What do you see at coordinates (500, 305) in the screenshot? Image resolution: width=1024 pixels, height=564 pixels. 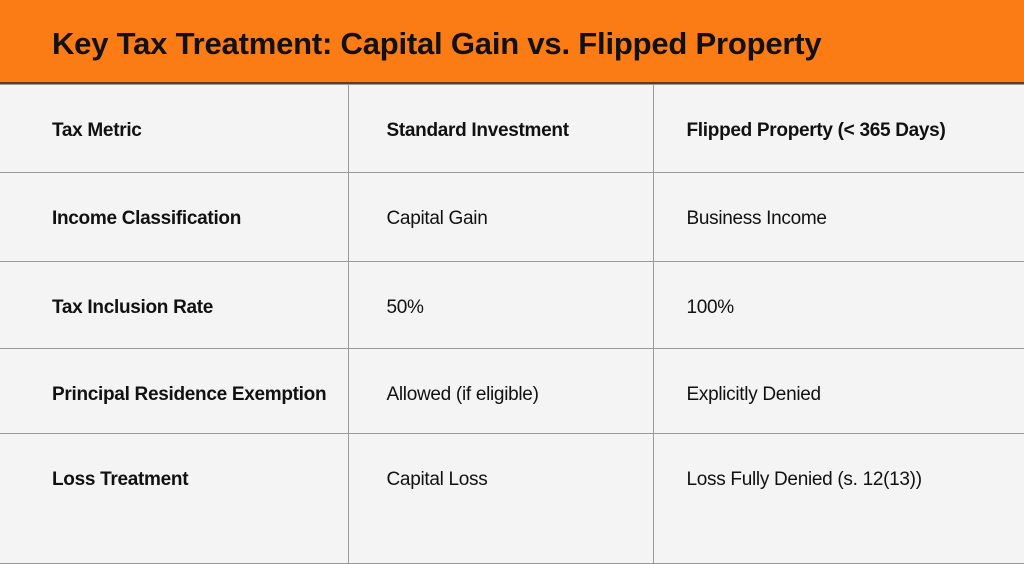 I see `table-cell: 50%` at bounding box center [500, 305].